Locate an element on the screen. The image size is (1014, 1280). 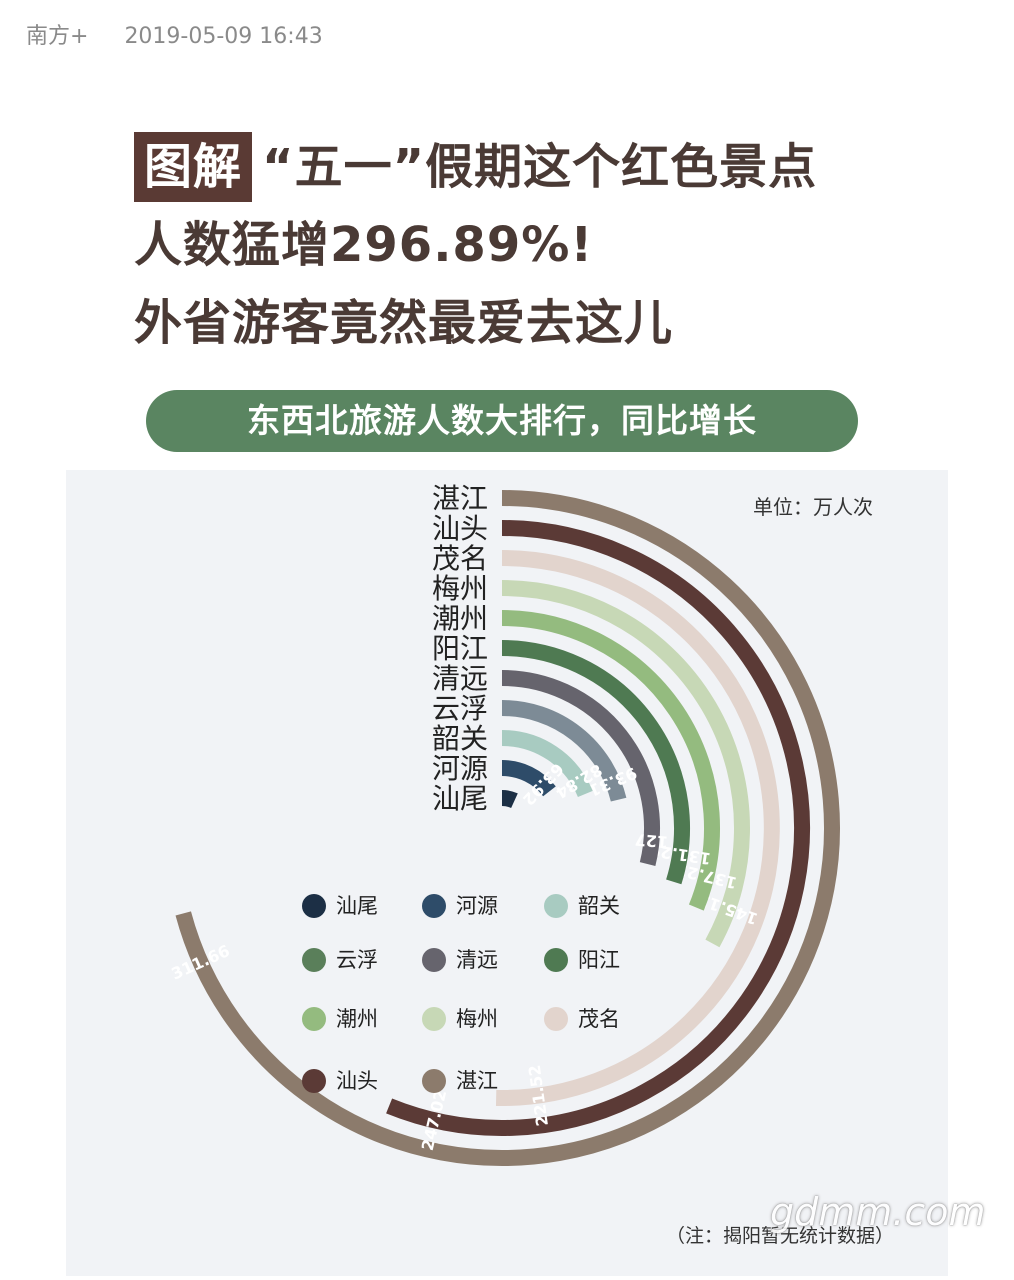
watermark-credit: gdmm.com is located at coordinates (878, 1212).